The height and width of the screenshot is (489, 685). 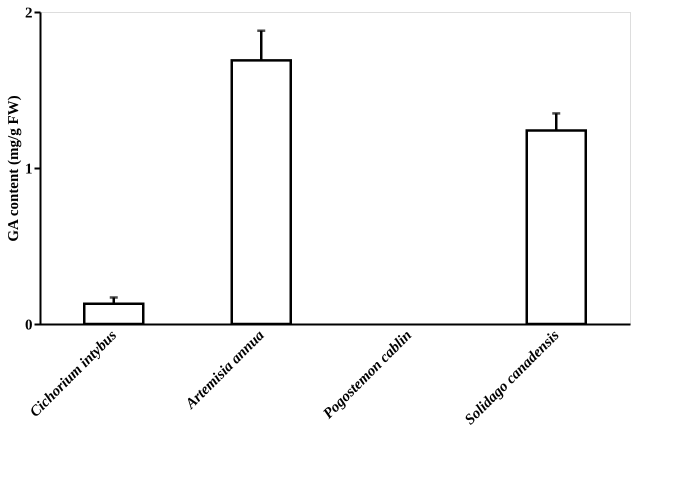 I want to click on y-tick-label: 2, so click(x=28, y=14).